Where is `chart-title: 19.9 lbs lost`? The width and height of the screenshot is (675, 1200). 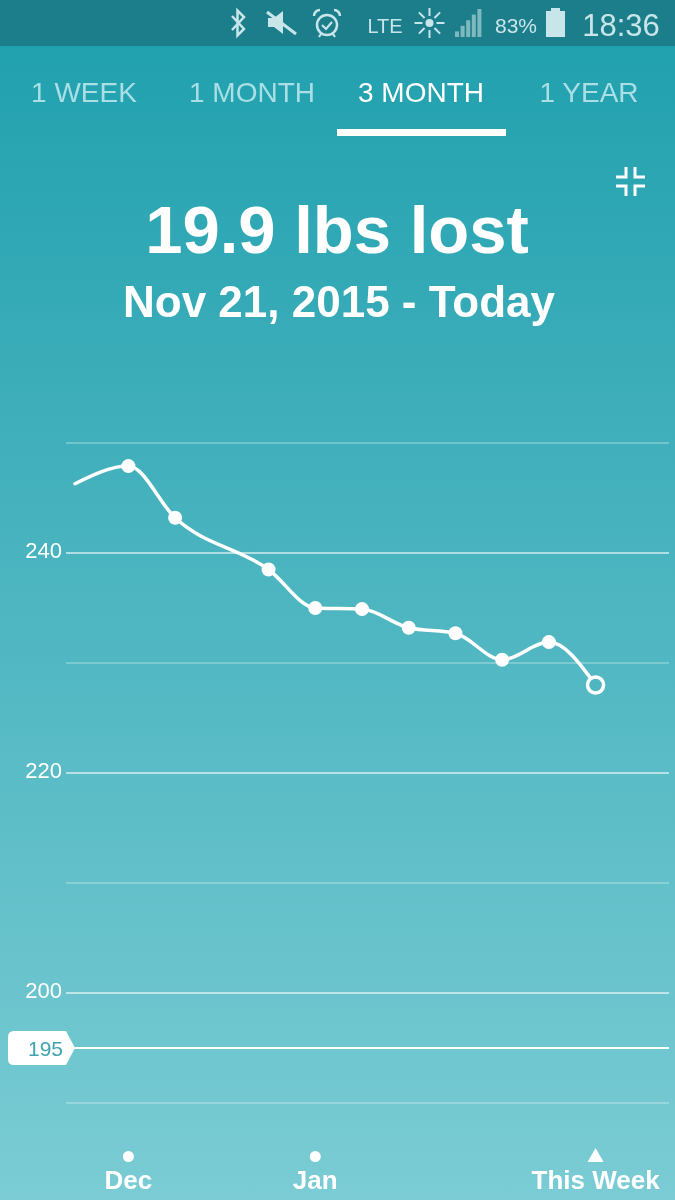
chart-title: 19.9 lbs lost is located at coordinates (337, 229).